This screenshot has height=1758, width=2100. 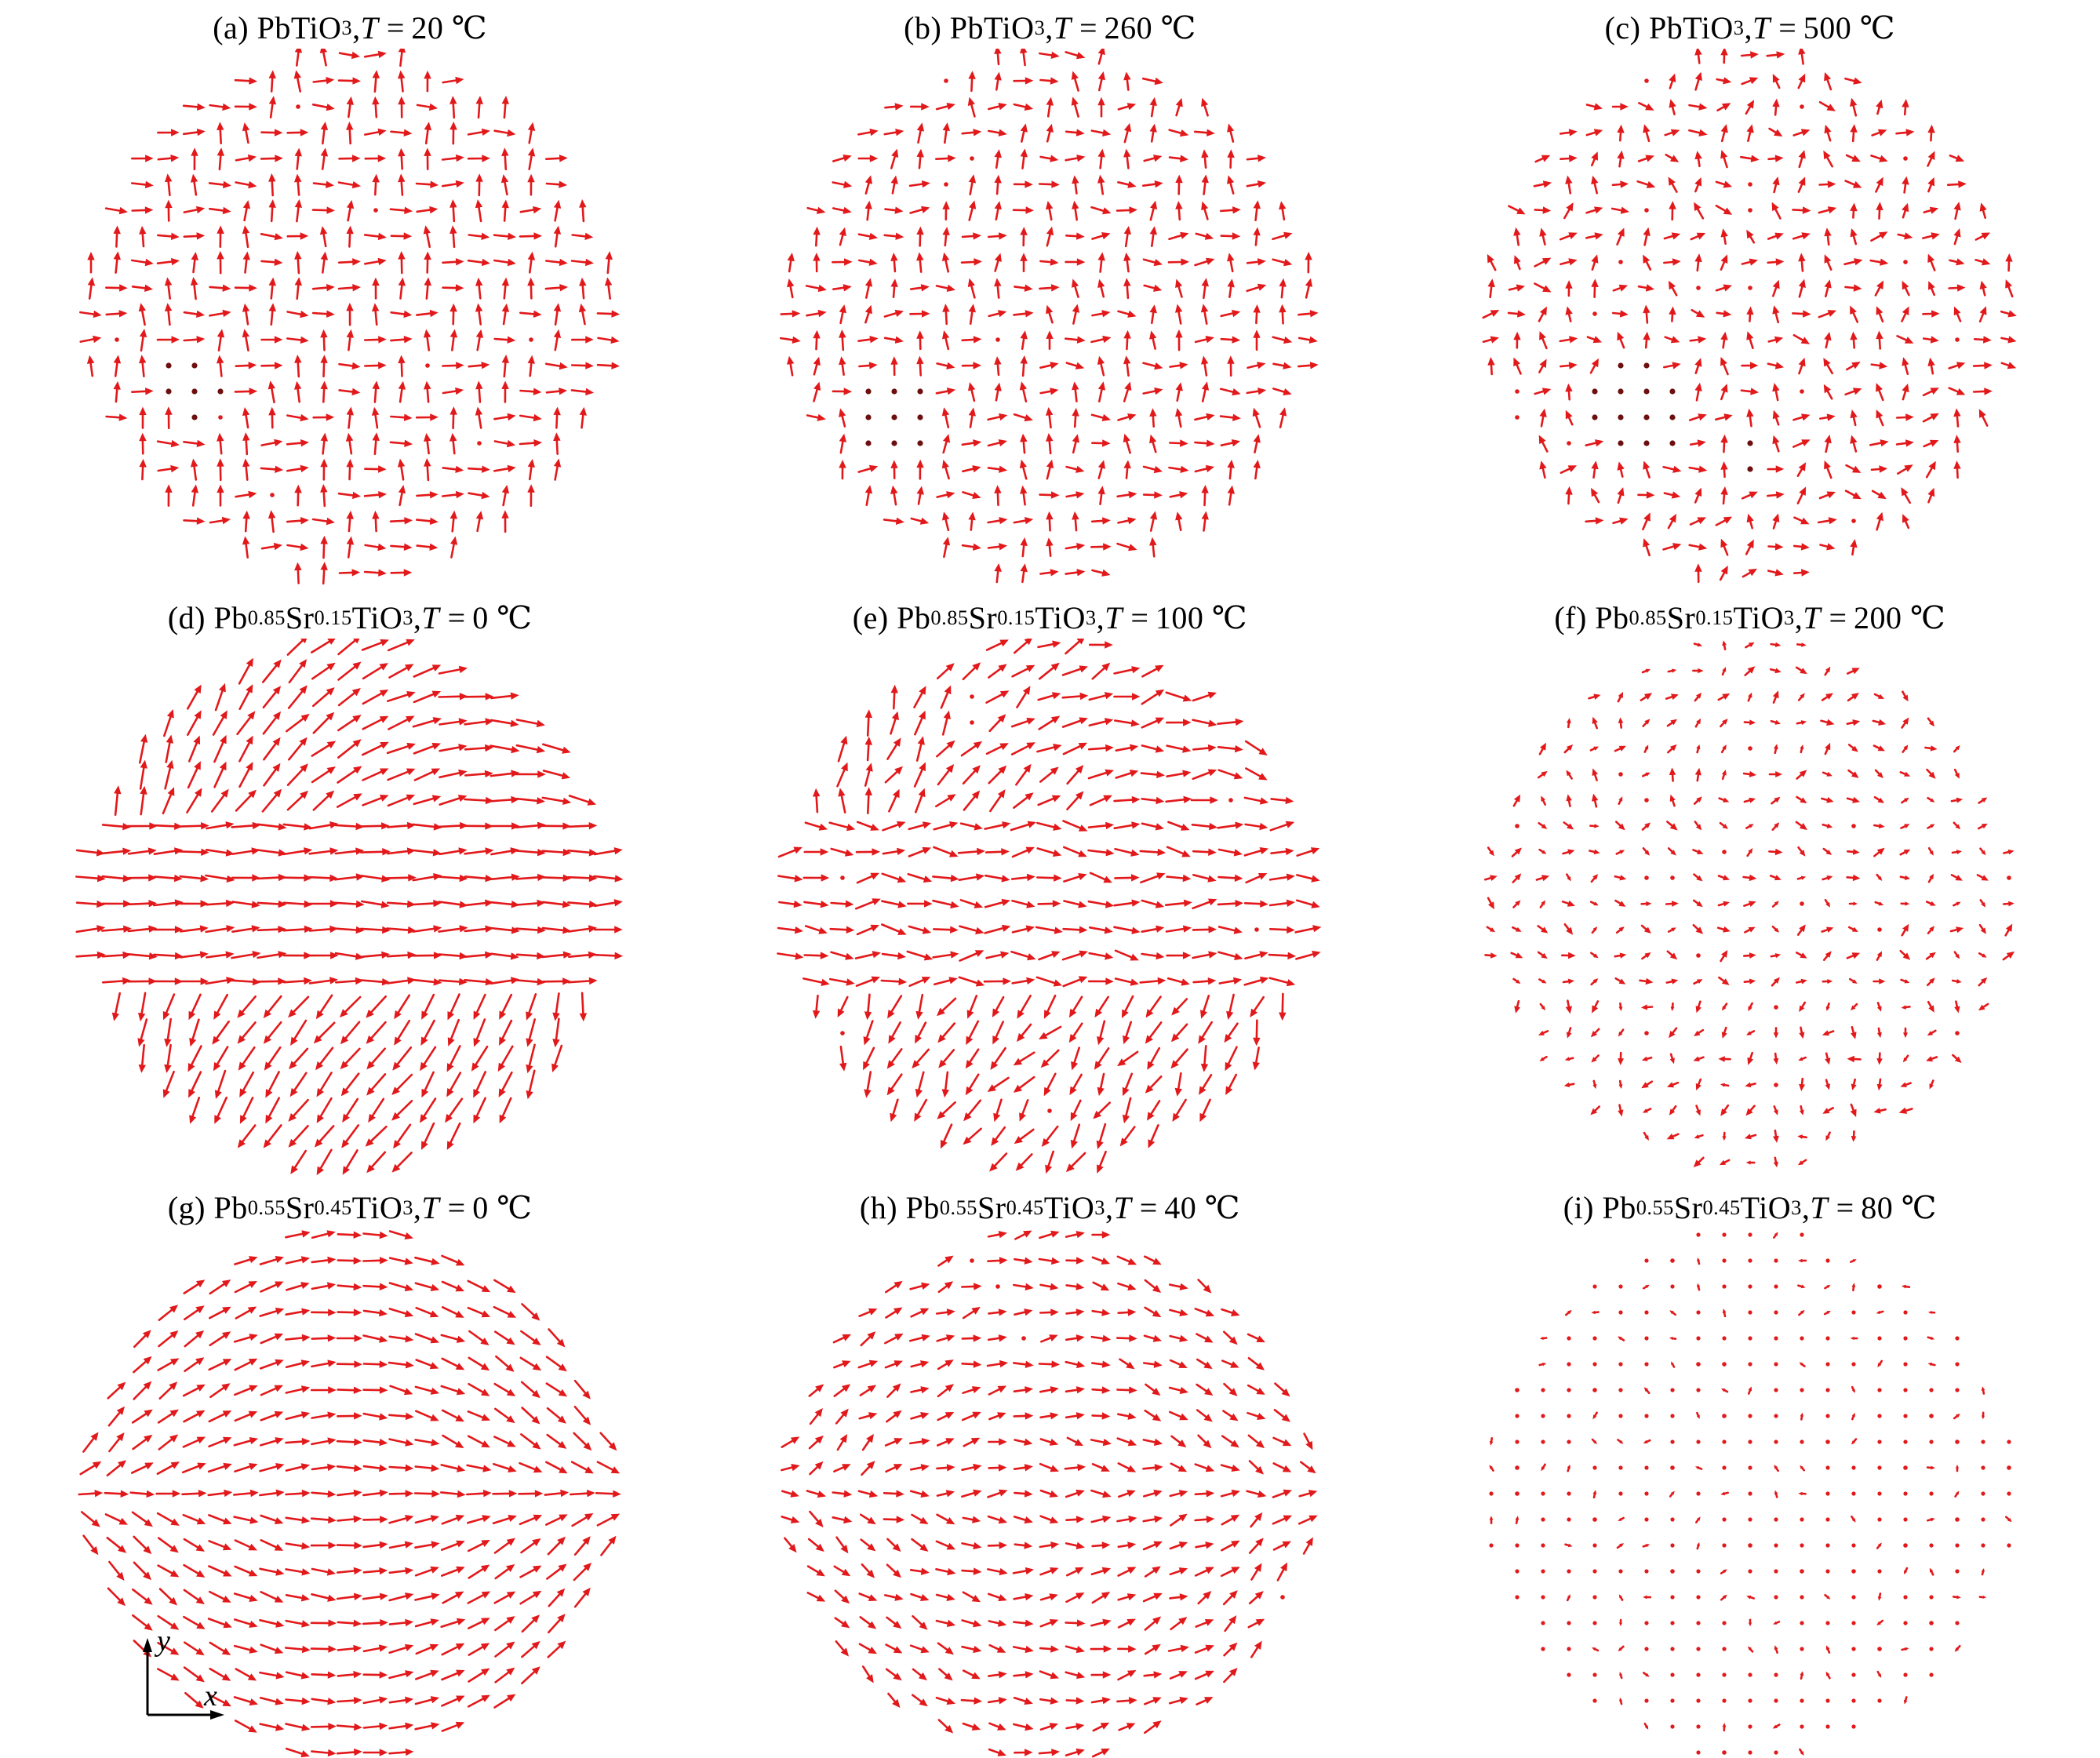 I want to click on panel-b-caption: (b) PbTiO 3, T = 260 ℃, so click(x=1050, y=27).